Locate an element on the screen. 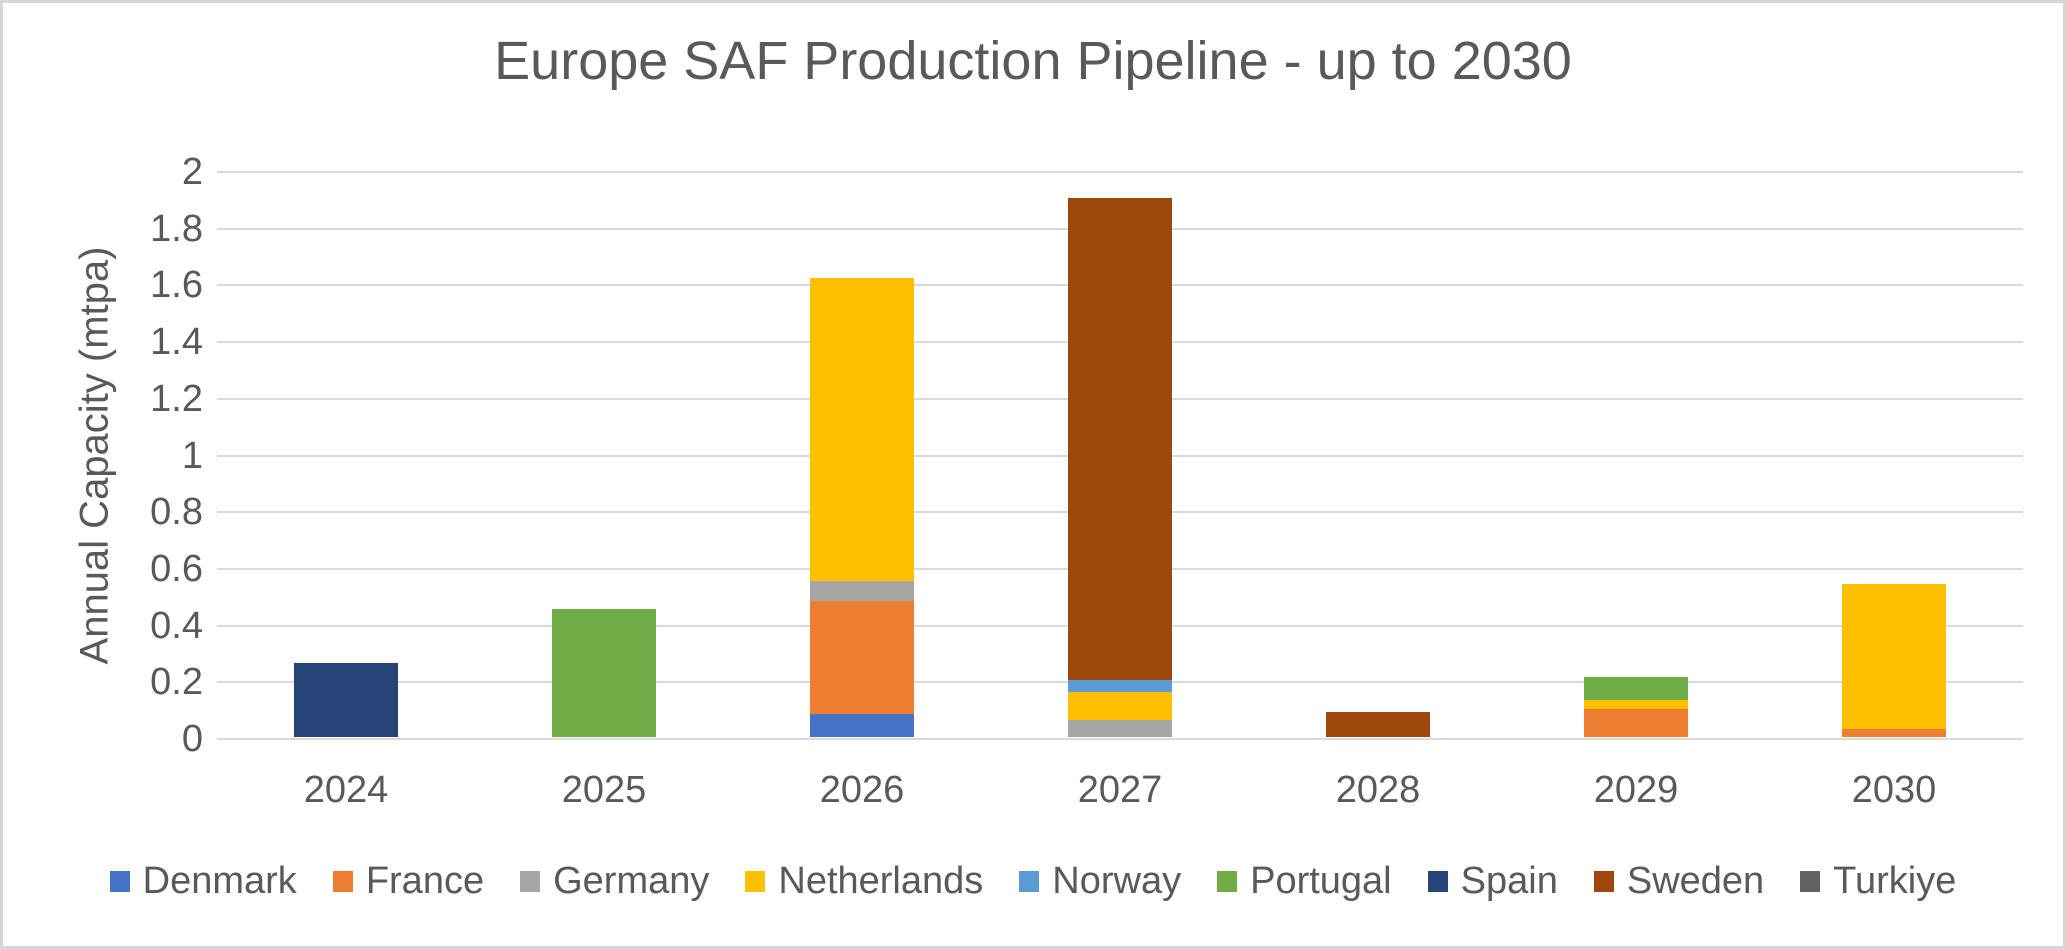 Image resolution: width=2066 pixels, height=949 pixels. bar-segment-spain-2024 is located at coordinates (346, 700).